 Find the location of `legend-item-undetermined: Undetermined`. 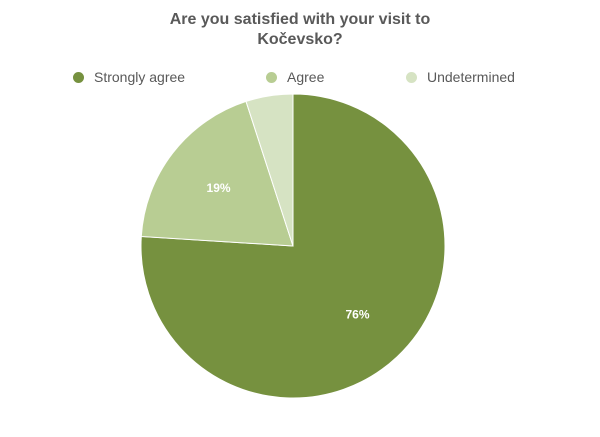

legend-item-undetermined: Undetermined is located at coordinates (460, 77).